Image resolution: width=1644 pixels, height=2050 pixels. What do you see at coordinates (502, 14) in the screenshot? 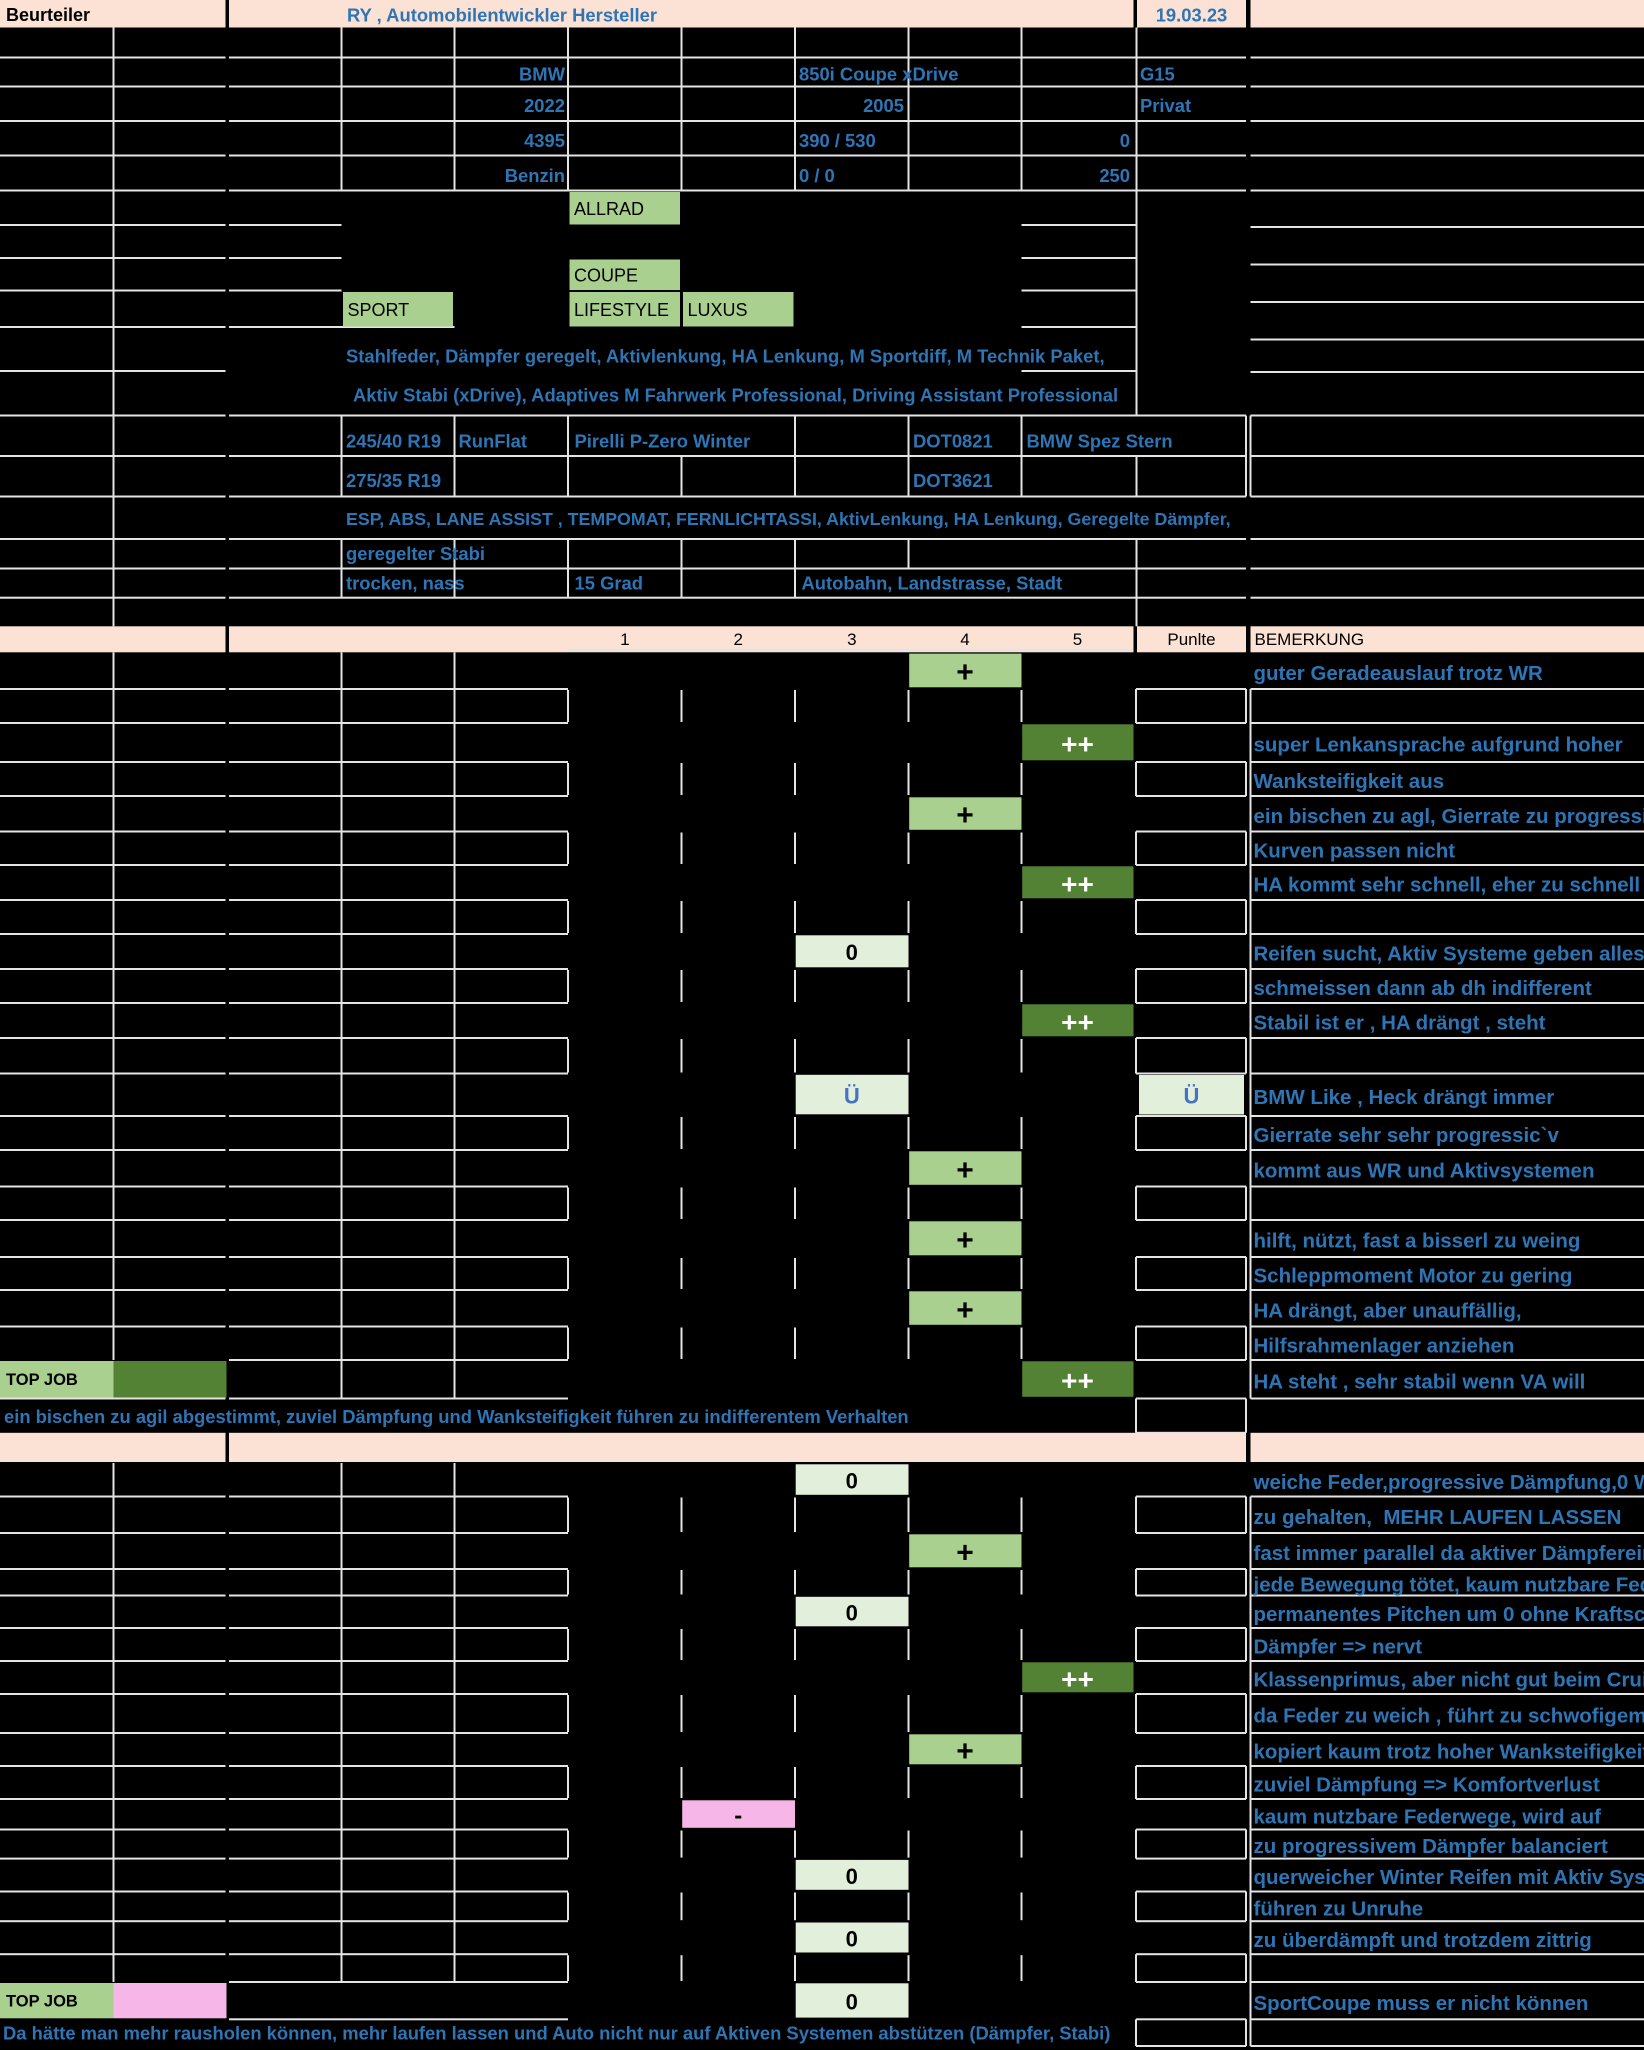
I see `svg-text:RY , Automobilentwickler Herst: RY , Automobilentwickler Hersteller` at bounding box center [502, 14].